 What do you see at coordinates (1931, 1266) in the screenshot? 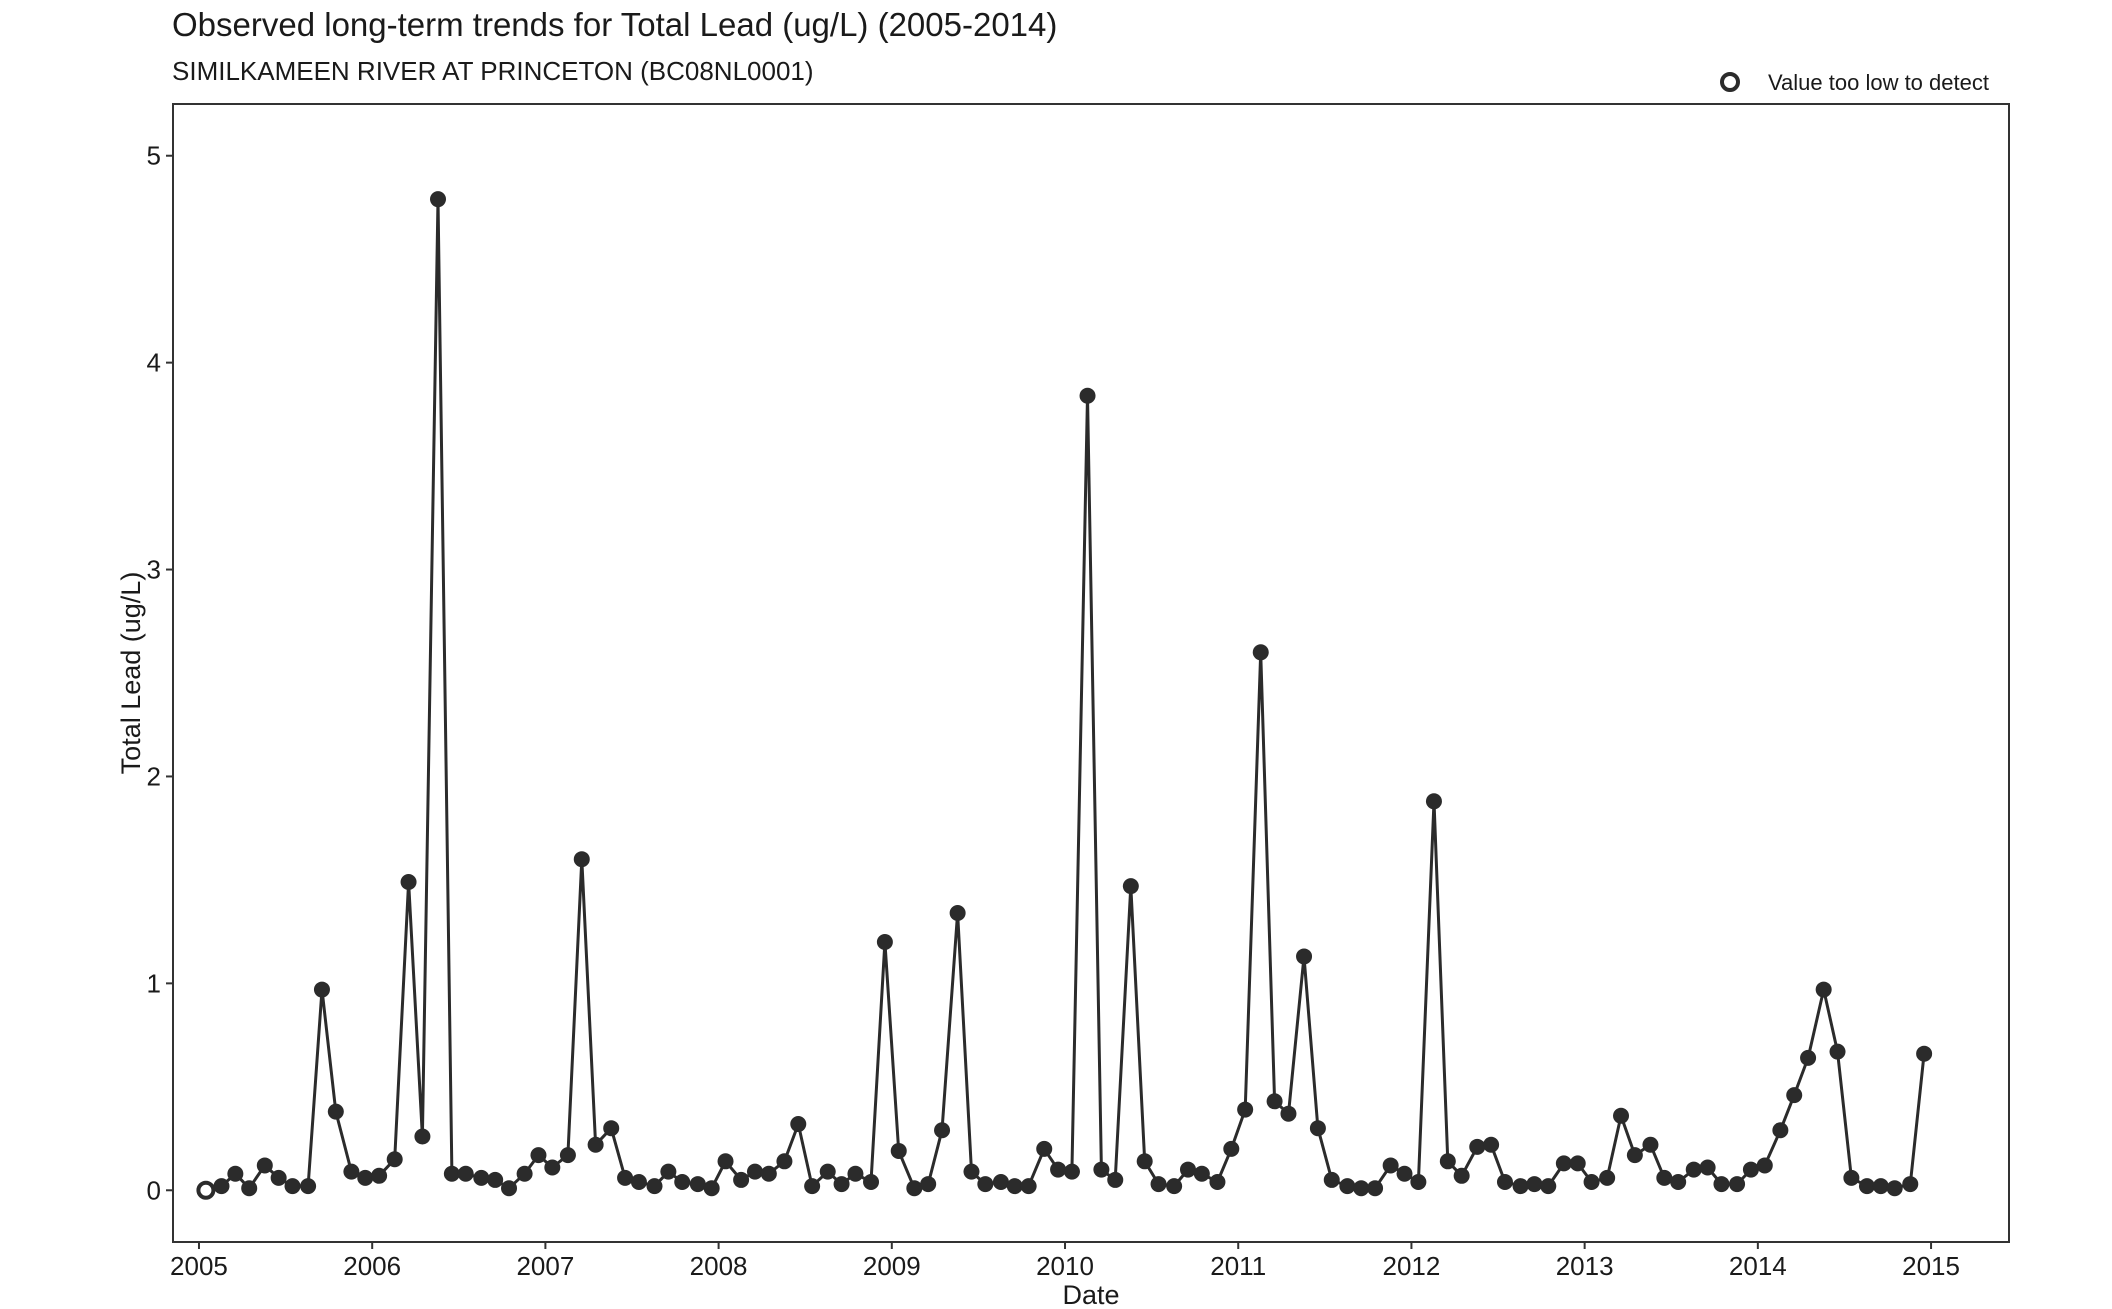
I see `x-tick-label: 2015` at bounding box center [1931, 1266].